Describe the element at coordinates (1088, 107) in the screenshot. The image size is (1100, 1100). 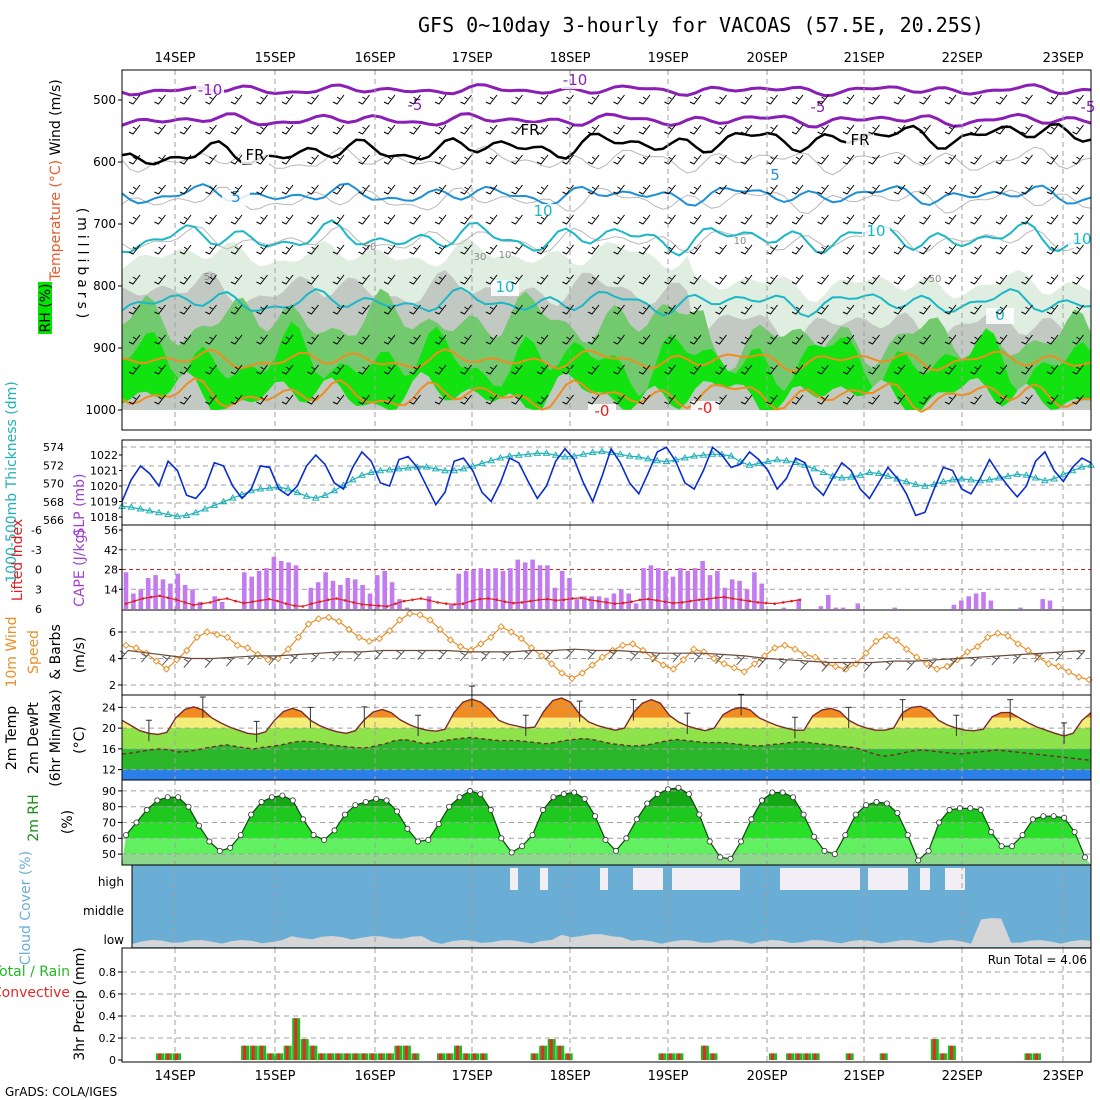
I see `contour-label: -5` at that location.